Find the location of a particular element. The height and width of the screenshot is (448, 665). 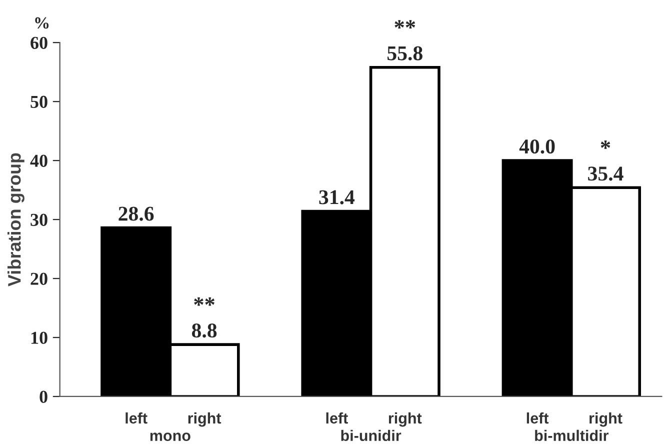

x-tick-label: bi-multidir is located at coordinates (572, 436).